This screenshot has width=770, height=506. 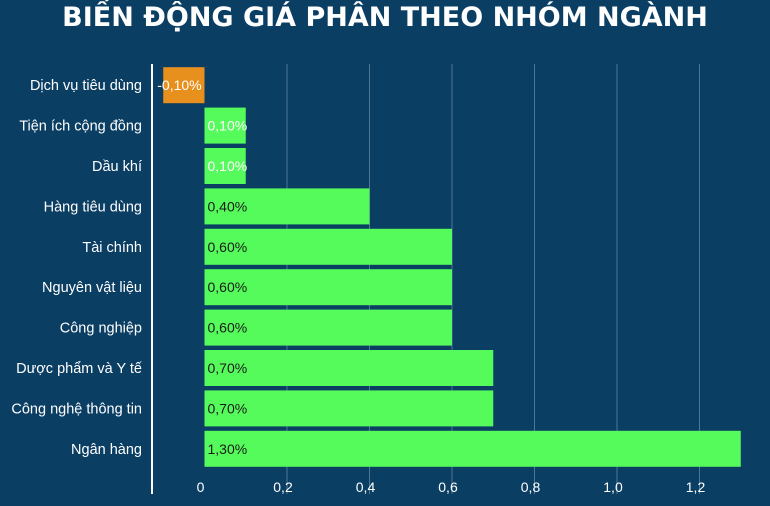 I want to click on data-label: 0,40%, so click(x=228, y=206).